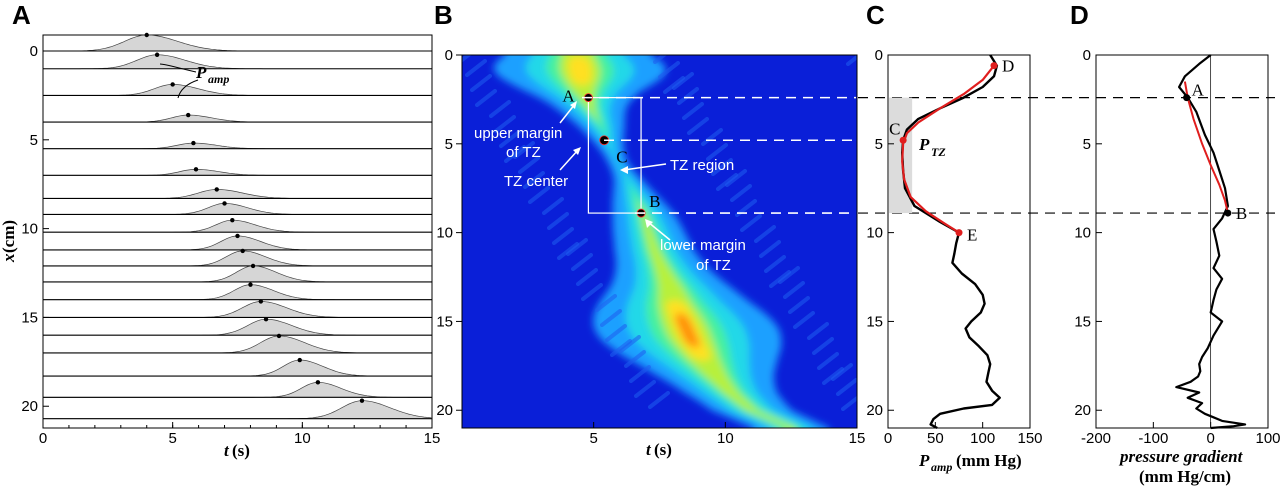  I want to click on panel-a-ytick-label: 10, so click(29, 229).